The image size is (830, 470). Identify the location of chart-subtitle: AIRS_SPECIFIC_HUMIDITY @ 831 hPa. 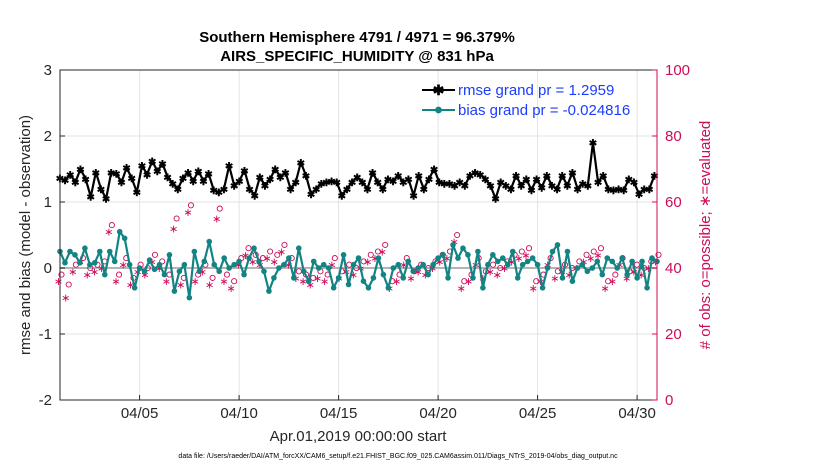
(357, 56).